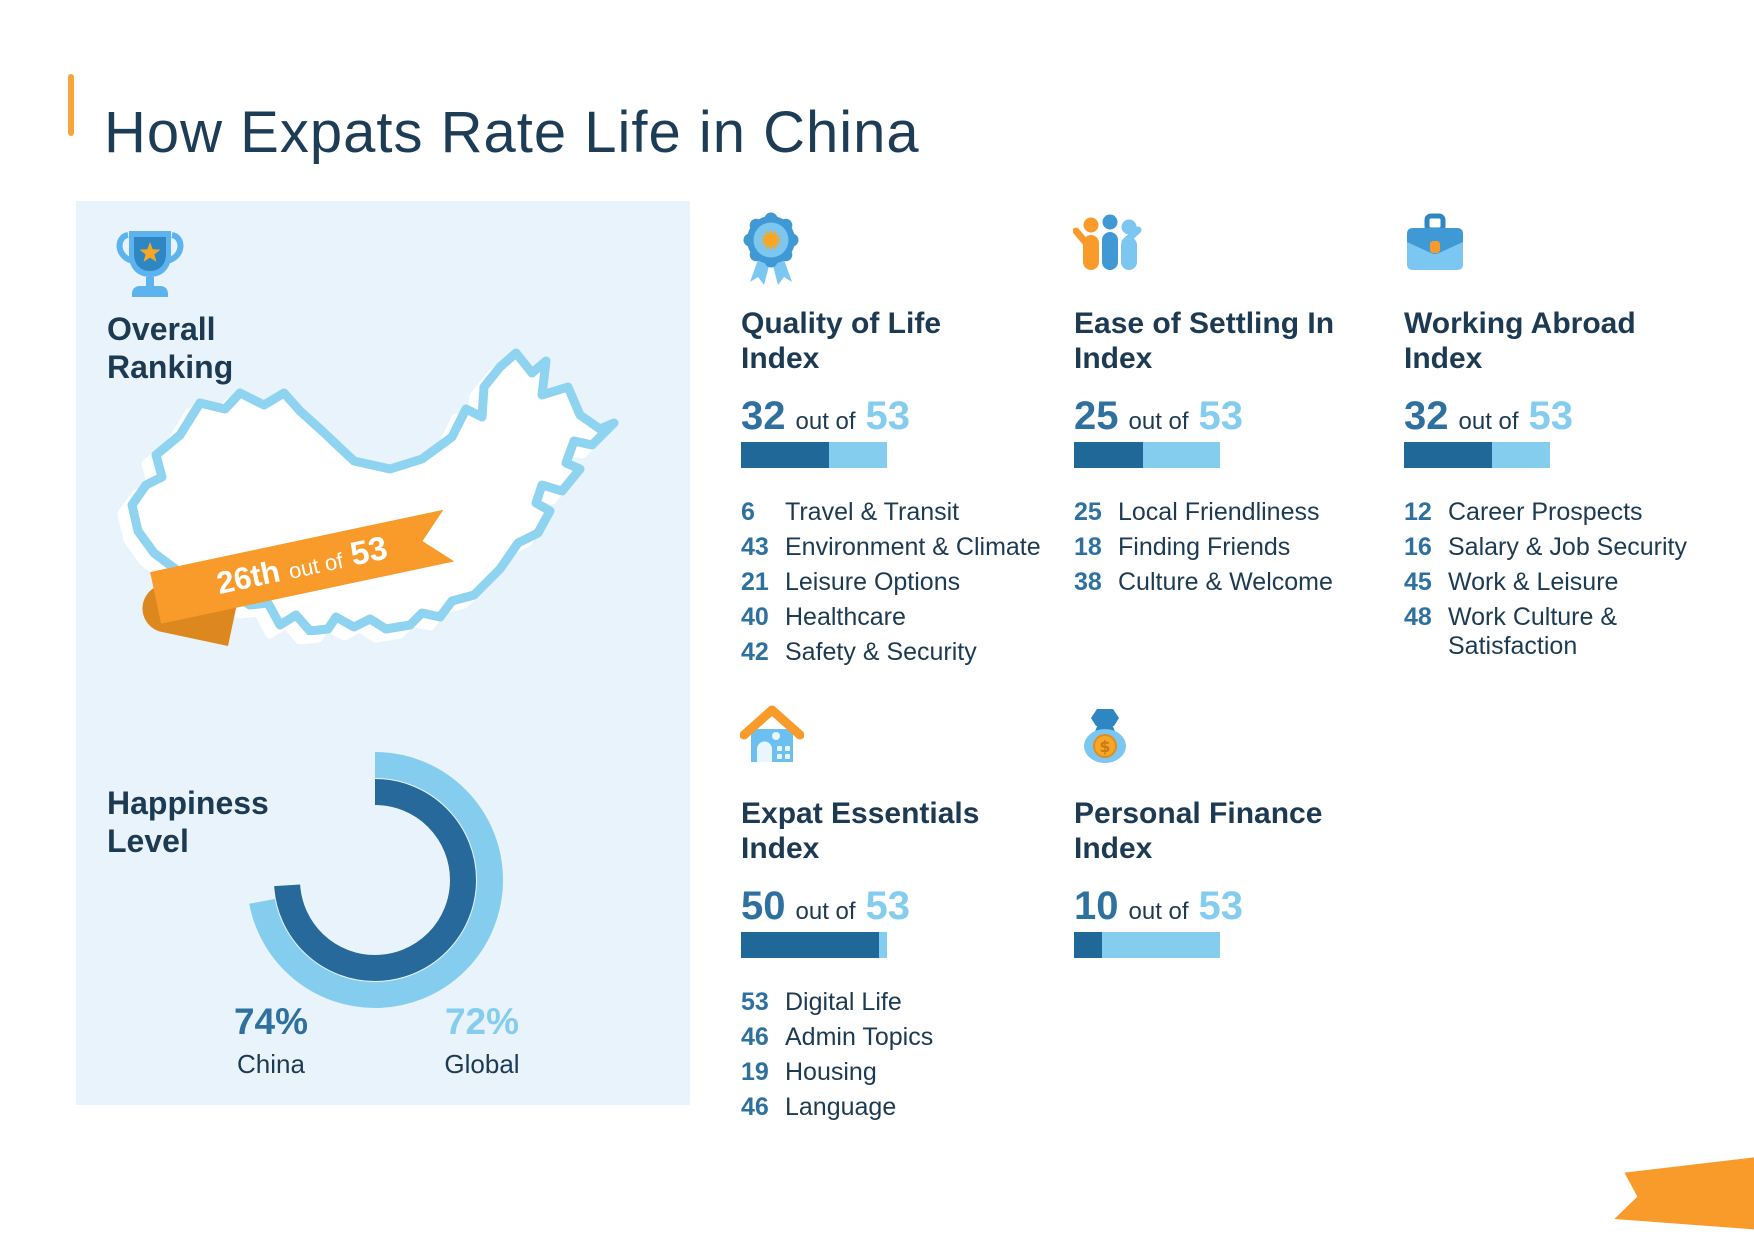  I want to click on happiness-heading: Happiness Level, so click(188, 823).